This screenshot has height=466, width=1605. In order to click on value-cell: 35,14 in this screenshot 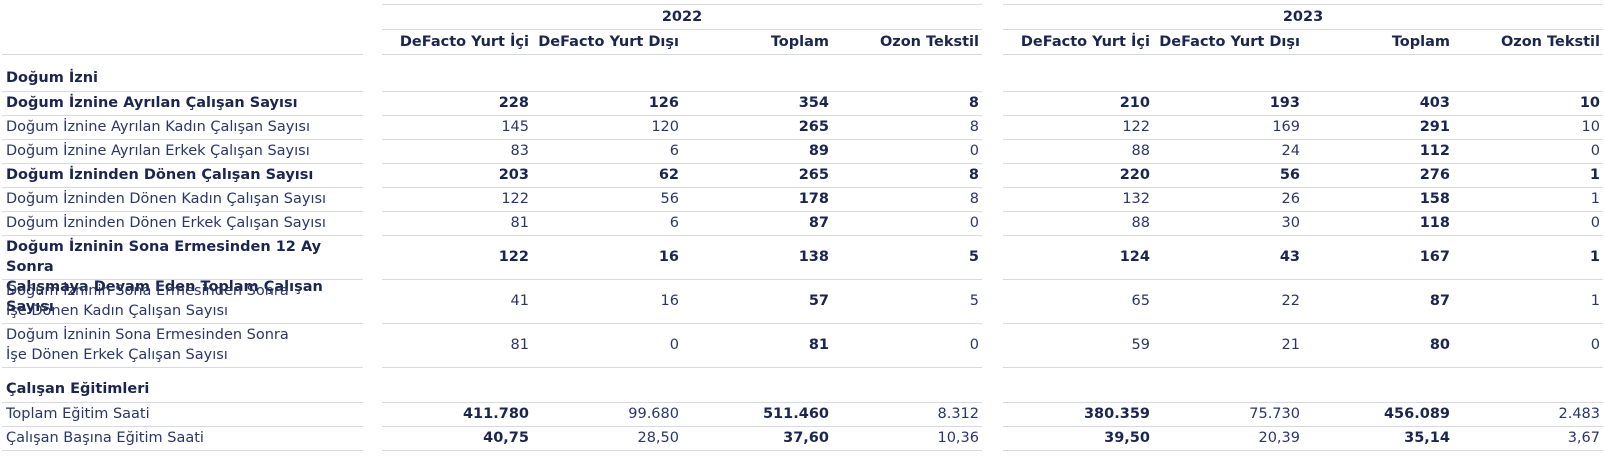, I will do `click(1427, 438)`.